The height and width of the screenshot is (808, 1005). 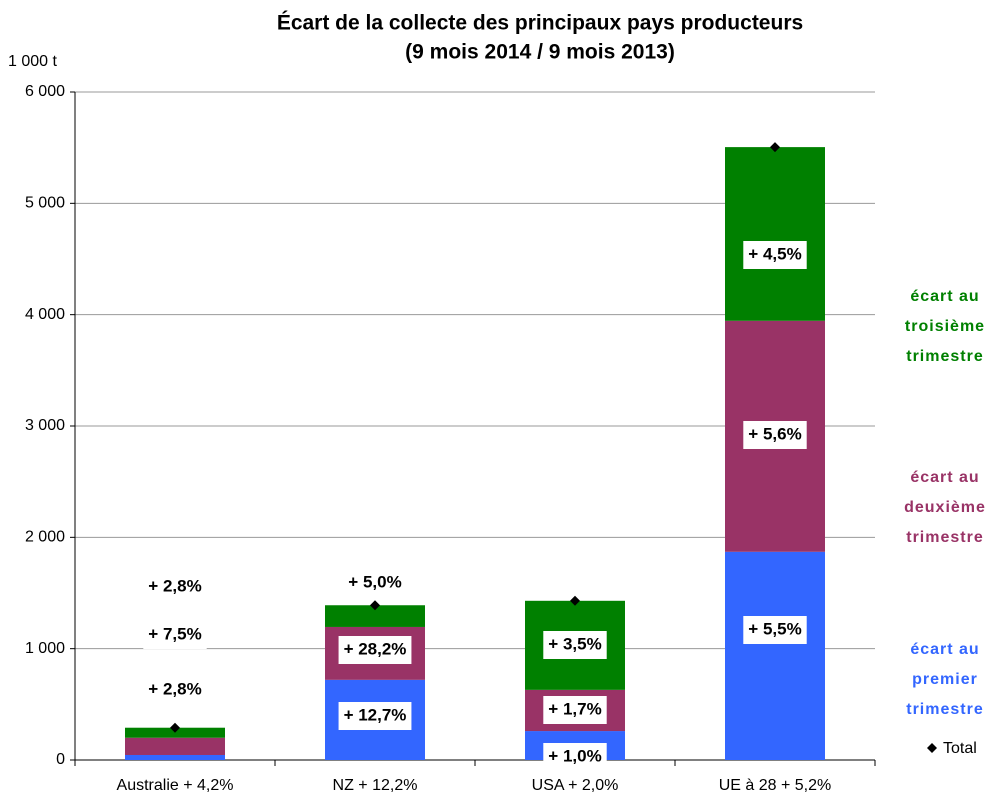 I want to click on data-label: + 5,5%, so click(x=774, y=628).